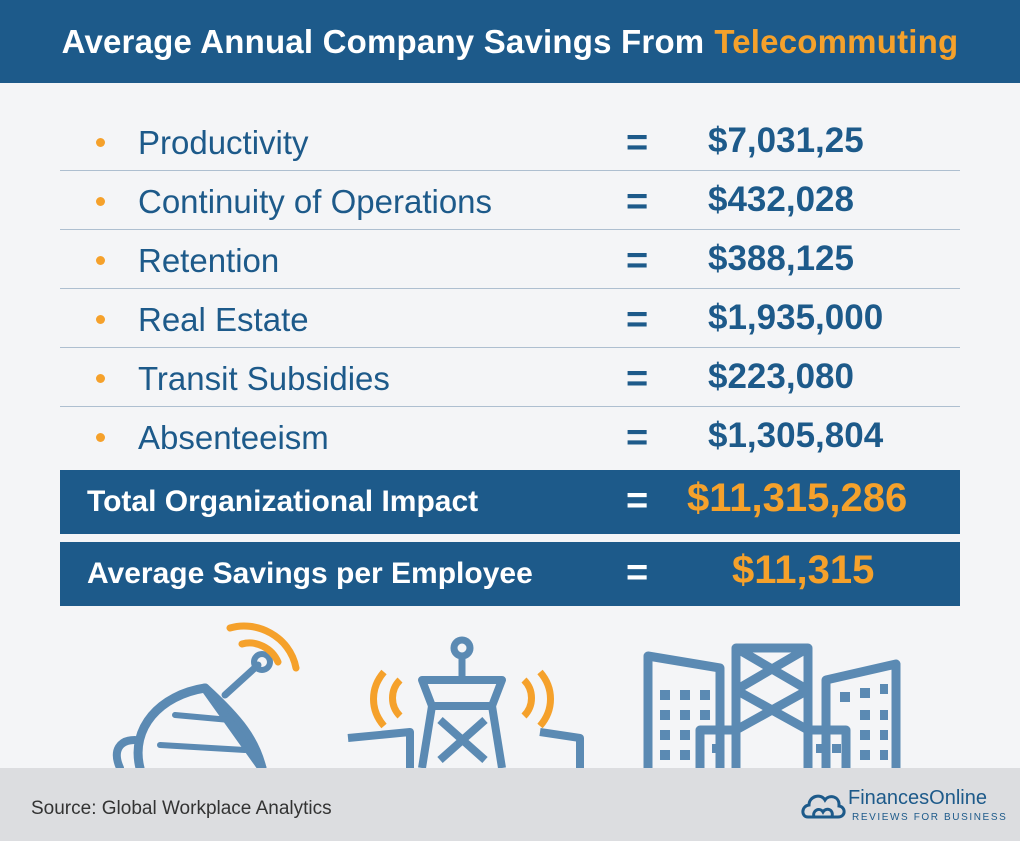  What do you see at coordinates (383, 41) in the screenshot?
I see `title-main: Average Annual Company Savings From` at bounding box center [383, 41].